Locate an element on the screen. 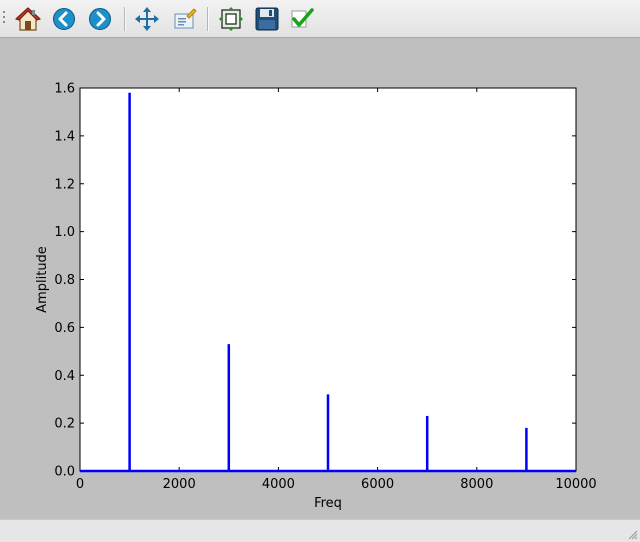 This screenshot has height=542, width=640. edit-parameters-button is located at coordinates (302, 19).